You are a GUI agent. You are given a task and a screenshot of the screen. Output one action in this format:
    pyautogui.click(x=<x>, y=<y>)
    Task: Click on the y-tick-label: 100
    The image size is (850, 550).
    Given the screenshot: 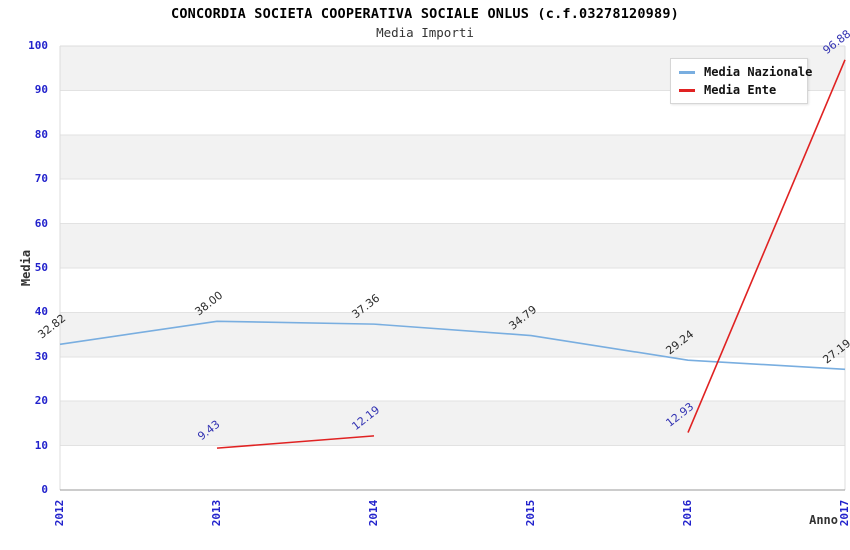 What is the action you would take?
    pyautogui.click(x=38, y=45)
    